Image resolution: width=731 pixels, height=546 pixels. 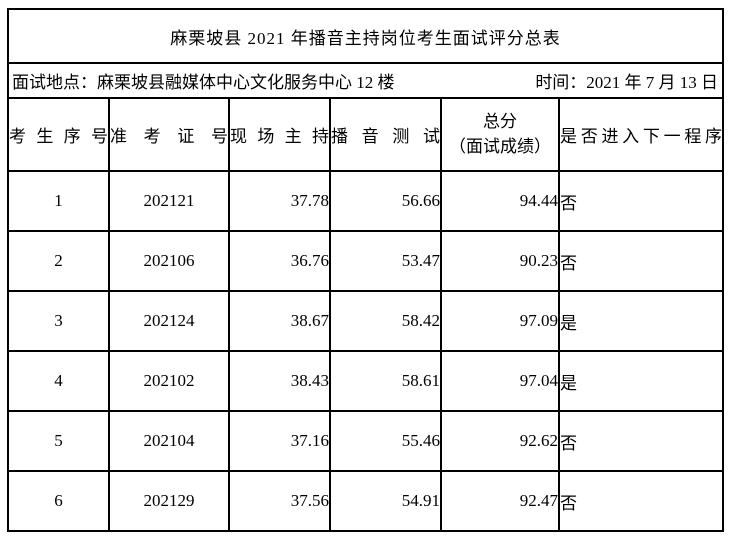 I want to click on table-row: 3 202124 38.67 58.42 97.09 是, so click(x=366, y=321).